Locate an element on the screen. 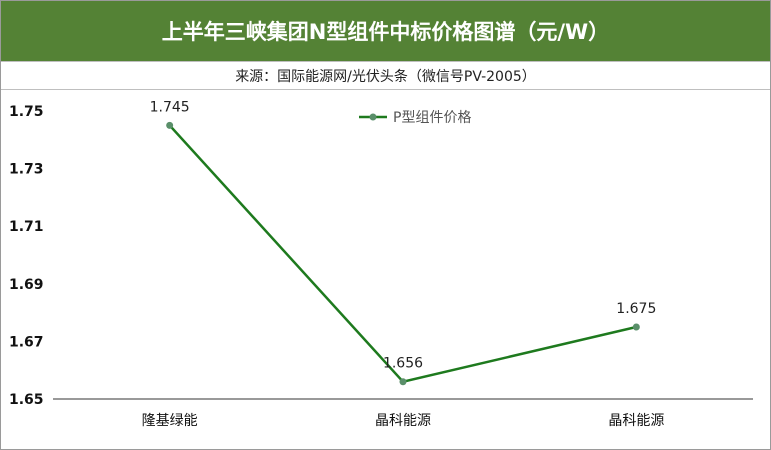 The image size is (771, 450). y-axis-ticks: 1.65 1.67 1.69 1.71 1.73 1.75 is located at coordinates (26, 256).